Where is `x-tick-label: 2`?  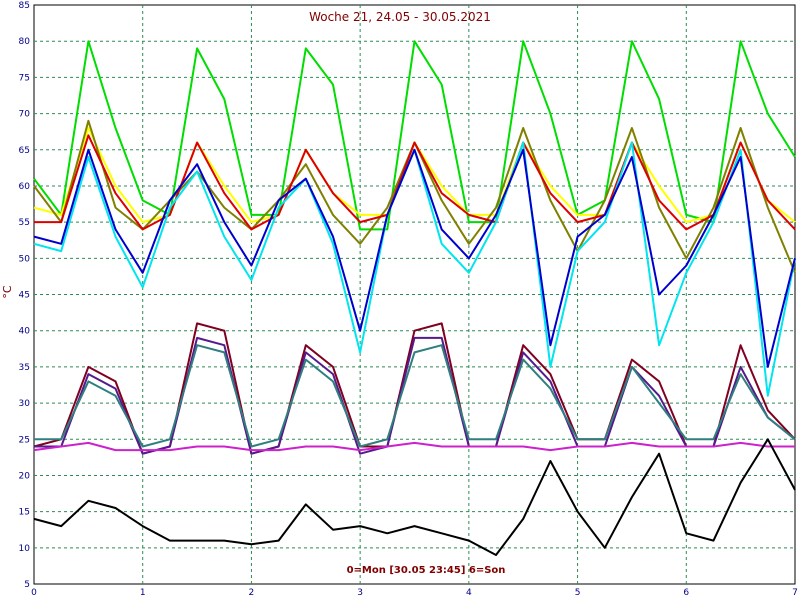 x-tick-label: 2 is located at coordinates (252, 593).